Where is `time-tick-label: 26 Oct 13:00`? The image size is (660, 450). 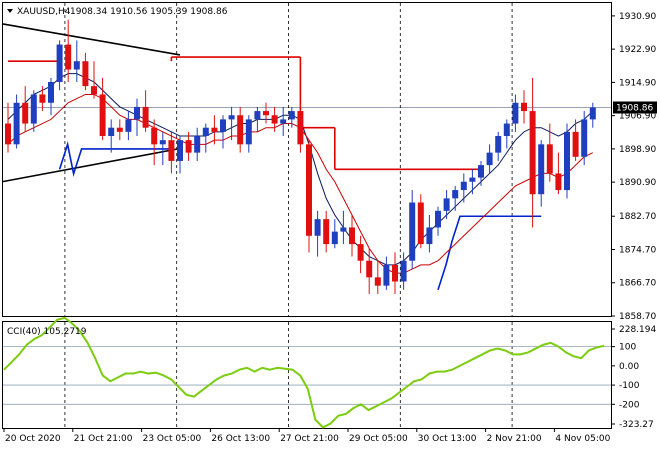
time-tick-label: 26 Oct 13:00 is located at coordinates (240, 439).